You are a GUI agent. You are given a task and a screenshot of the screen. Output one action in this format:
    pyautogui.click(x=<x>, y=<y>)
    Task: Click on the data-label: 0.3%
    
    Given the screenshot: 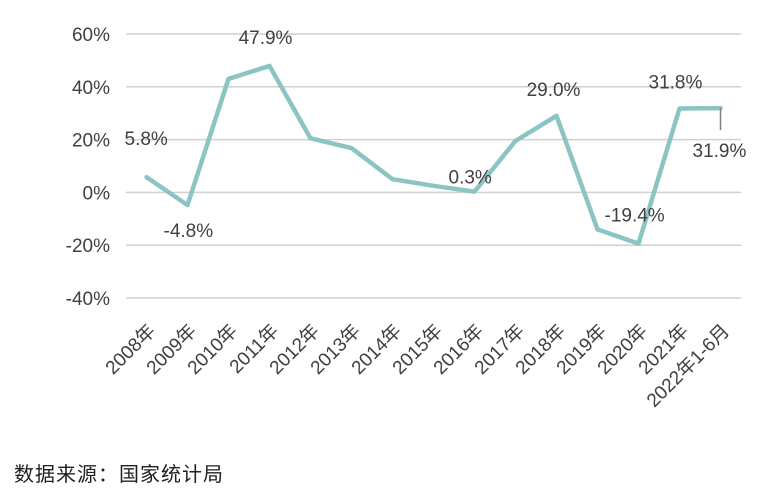 What is the action you would take?
    pyautogui.click(x=470, y=178)
    